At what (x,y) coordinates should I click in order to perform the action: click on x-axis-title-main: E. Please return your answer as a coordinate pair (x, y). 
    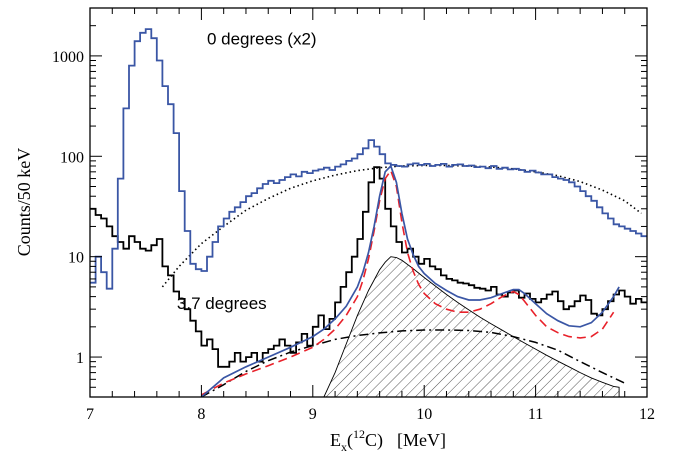
    Looking at the image, I should click on (335, 440).